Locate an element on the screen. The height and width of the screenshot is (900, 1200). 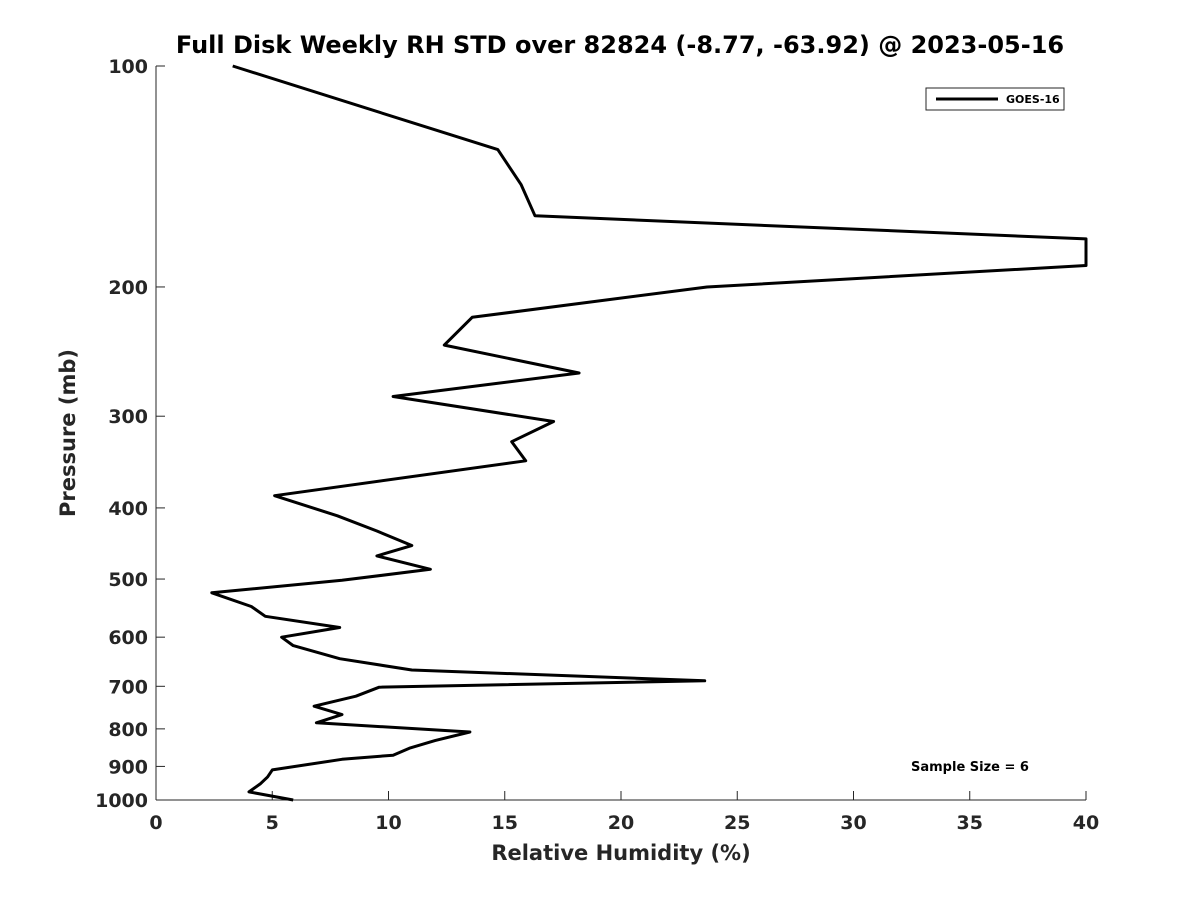
y-tick-label: 100 is located at coordinates (128, 67).